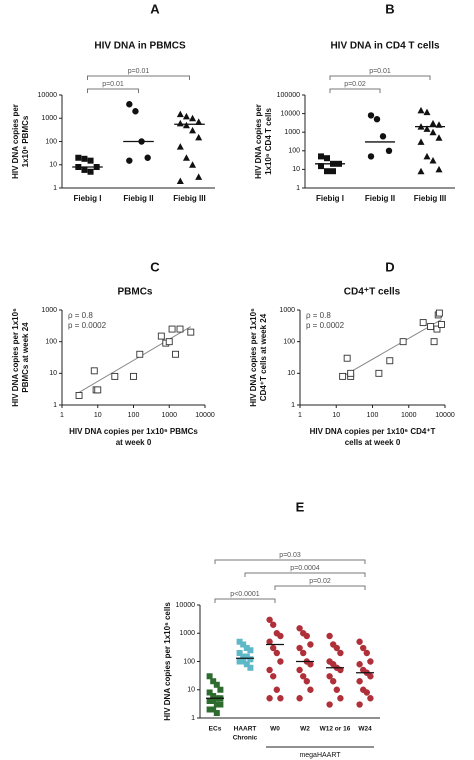  I want to click on y-tick-label: 10000, so click(291, 113).